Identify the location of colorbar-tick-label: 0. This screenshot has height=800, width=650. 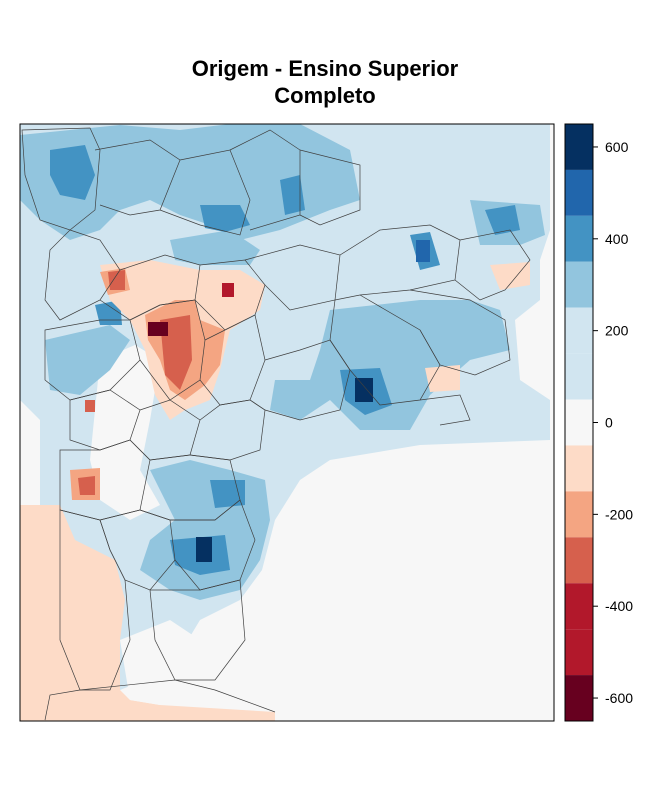
(609, 423).